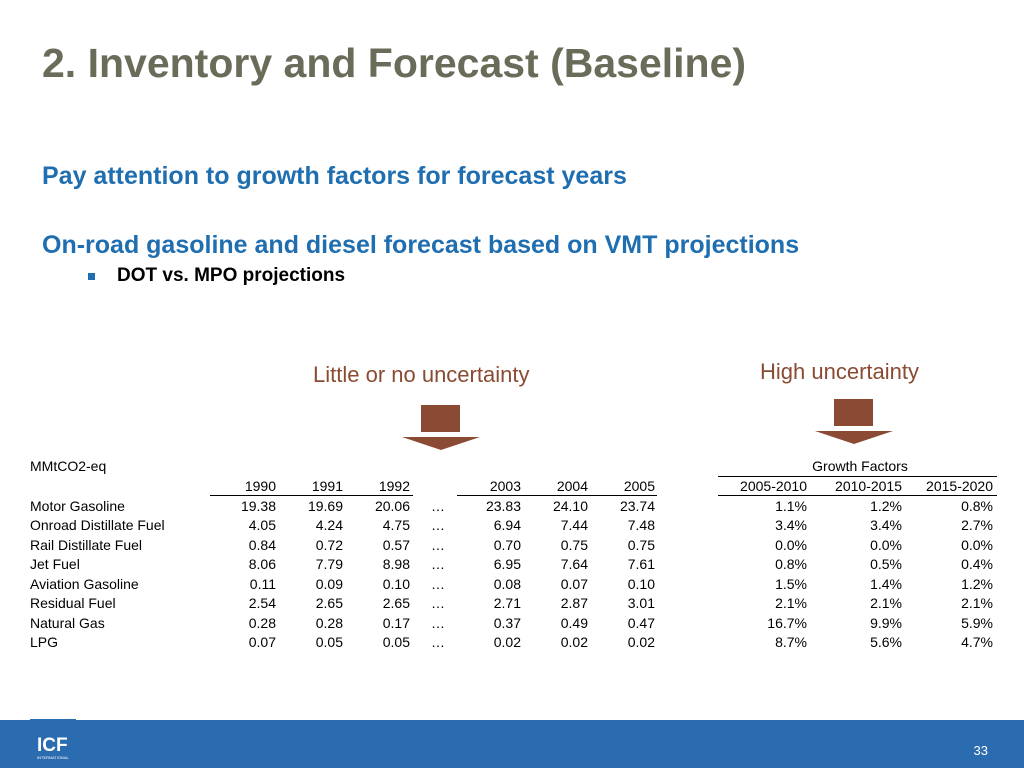 Image resolution: width=1024 pixels, height=768 pixels. What do you see at coordinates (421, 374) in the screenshot?
I see `label-little-uncertainty: Little or no uncertainty` at bounding box center [421, 374].